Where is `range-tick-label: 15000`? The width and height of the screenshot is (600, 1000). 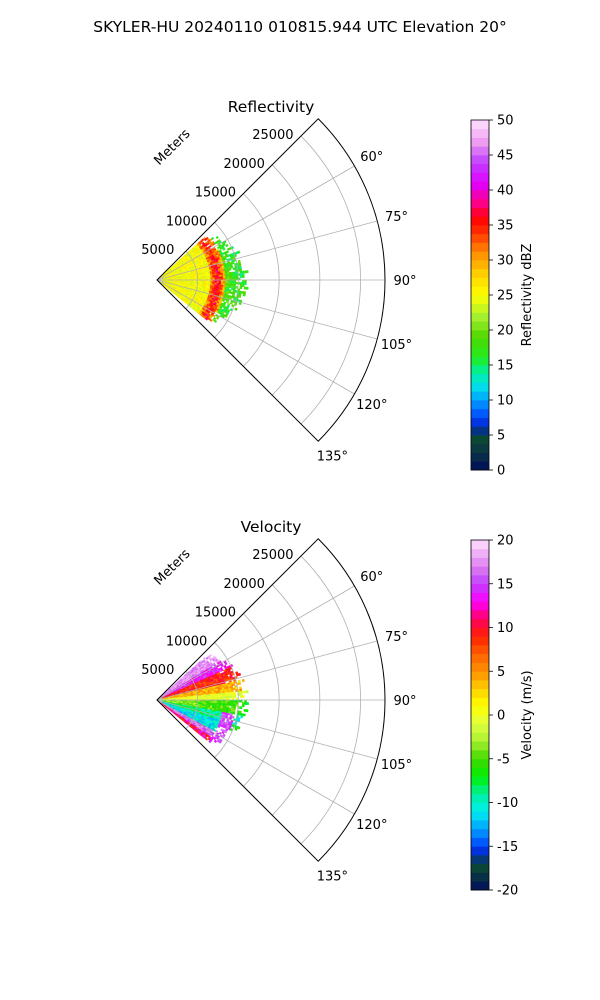 range-tick-label: 15000 is located at coordinates (215, 193).